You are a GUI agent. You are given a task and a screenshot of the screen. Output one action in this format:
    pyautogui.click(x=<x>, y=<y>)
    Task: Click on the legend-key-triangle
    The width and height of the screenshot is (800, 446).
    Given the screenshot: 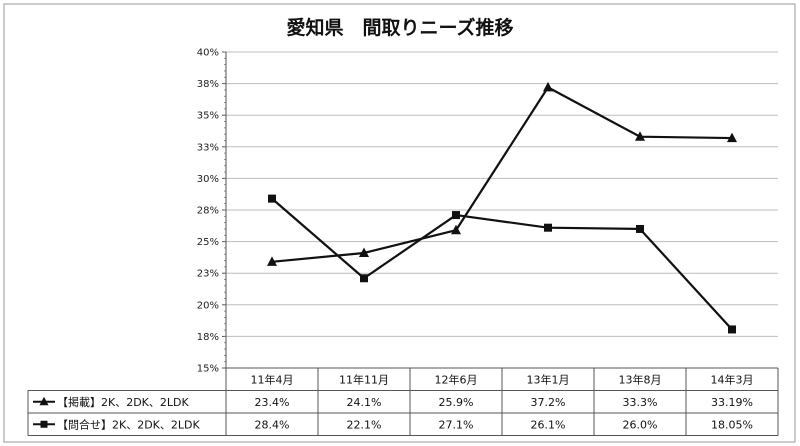 What is the action you would take?
    pyautogui.click(x=44, y=401)
    